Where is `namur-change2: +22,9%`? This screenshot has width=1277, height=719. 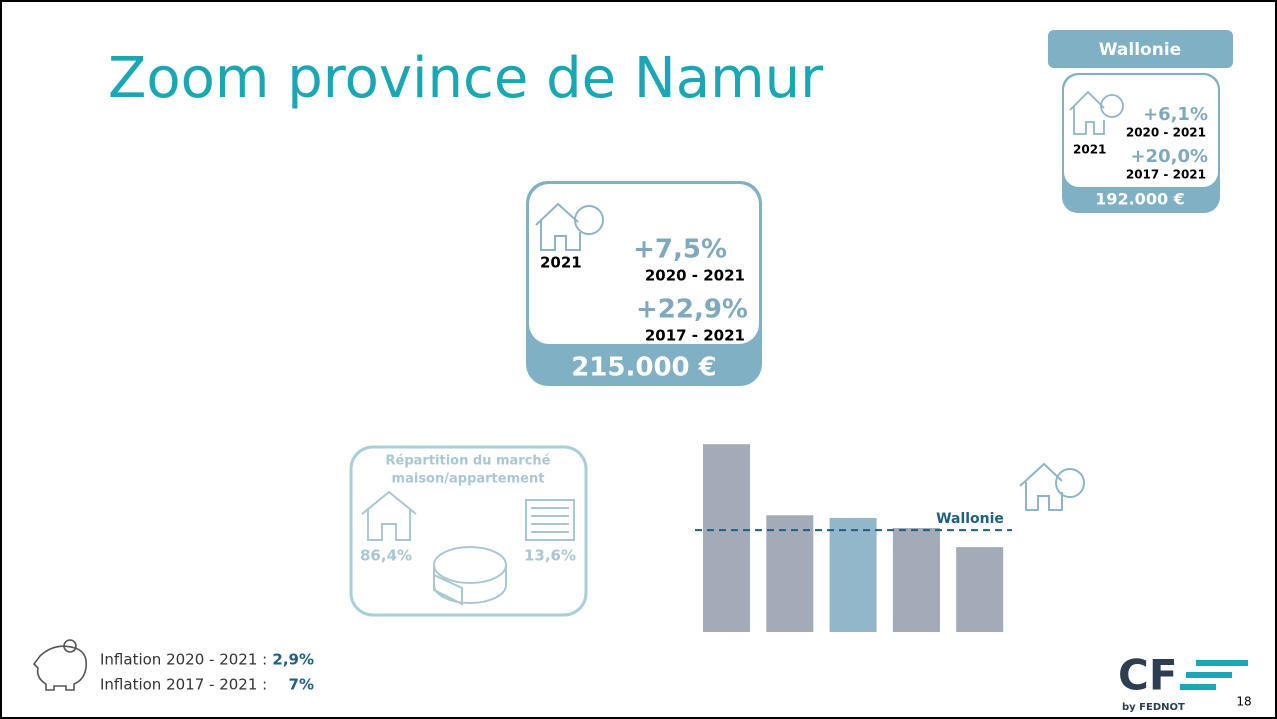
namur-change2: +22,9% is located at coordinates (692, 310).